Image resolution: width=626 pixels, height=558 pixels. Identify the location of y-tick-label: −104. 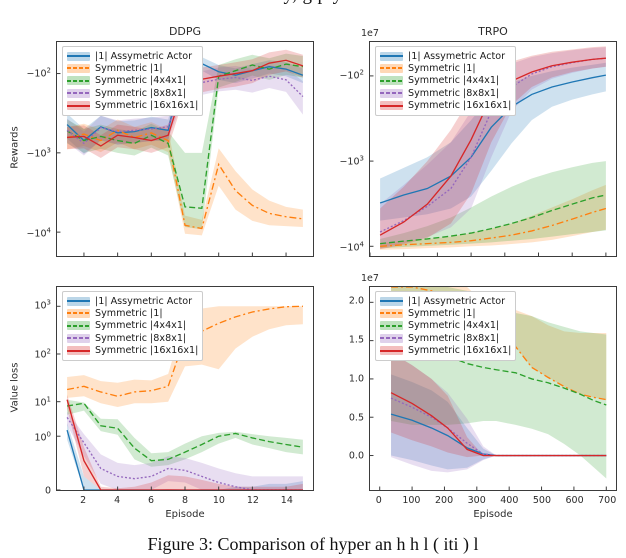
(38, 233).